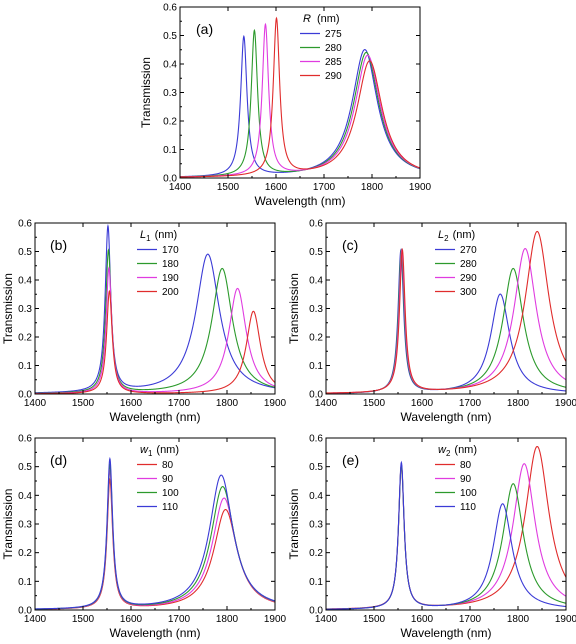 The height and width of the screenshot is (644, 576). What do you see at coordinates (470, 619) in the screenshot?
I see `x-tick-label: 1700` at bounding box center [470, 619].